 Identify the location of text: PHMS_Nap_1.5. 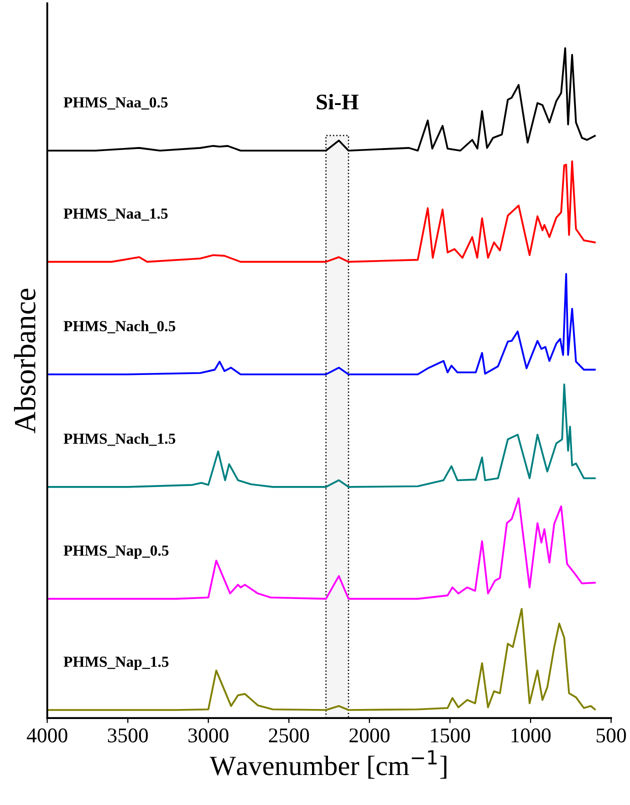
(116, 663).